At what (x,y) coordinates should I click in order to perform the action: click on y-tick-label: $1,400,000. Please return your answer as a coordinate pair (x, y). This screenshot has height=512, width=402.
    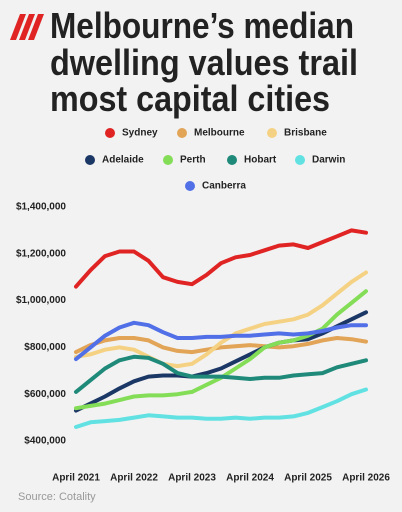
    Looking at the image, I should click on (41, 207).